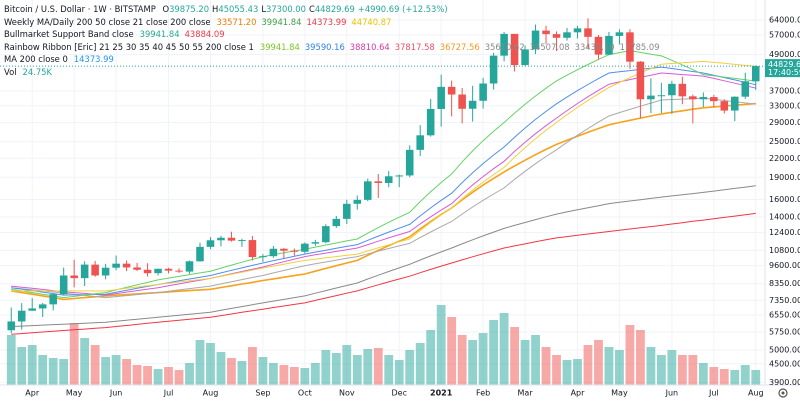 Image resolution: width=800 pixels, height=401 pixels. What do you see at coordinates (32, 393) in the screenshot?
I see `x-tick-label: Apr` at bounding box center [32, 393].